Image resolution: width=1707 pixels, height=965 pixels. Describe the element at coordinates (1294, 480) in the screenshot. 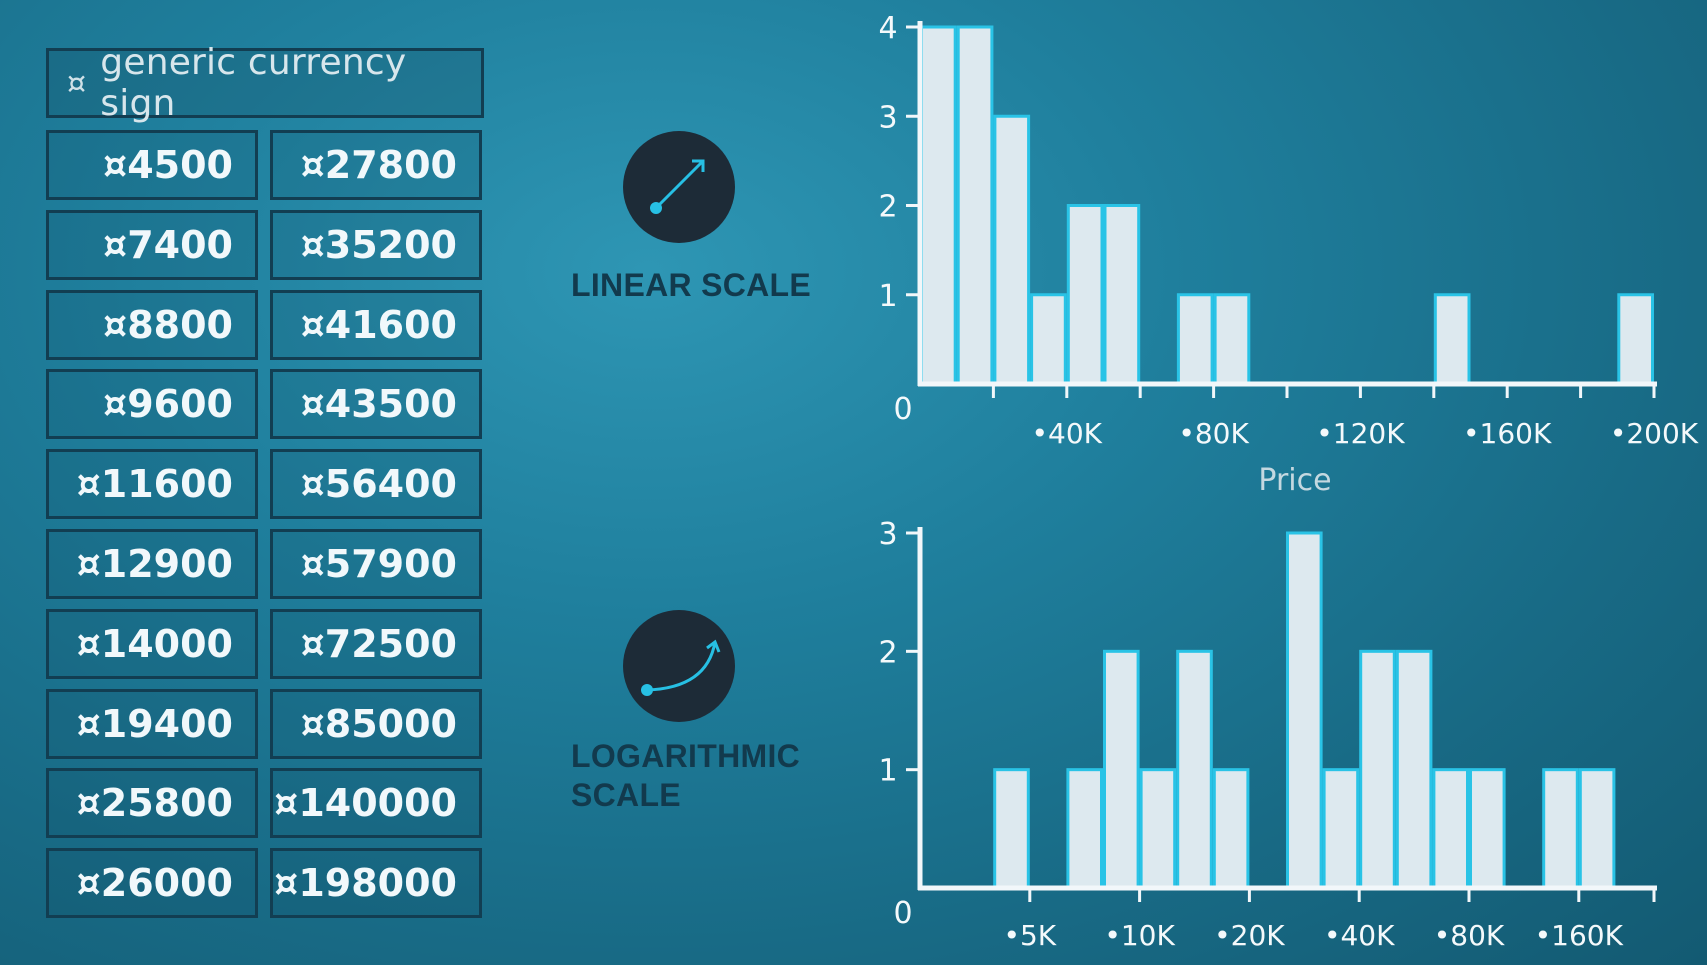

I see `x-axis-title: Price` at that location.